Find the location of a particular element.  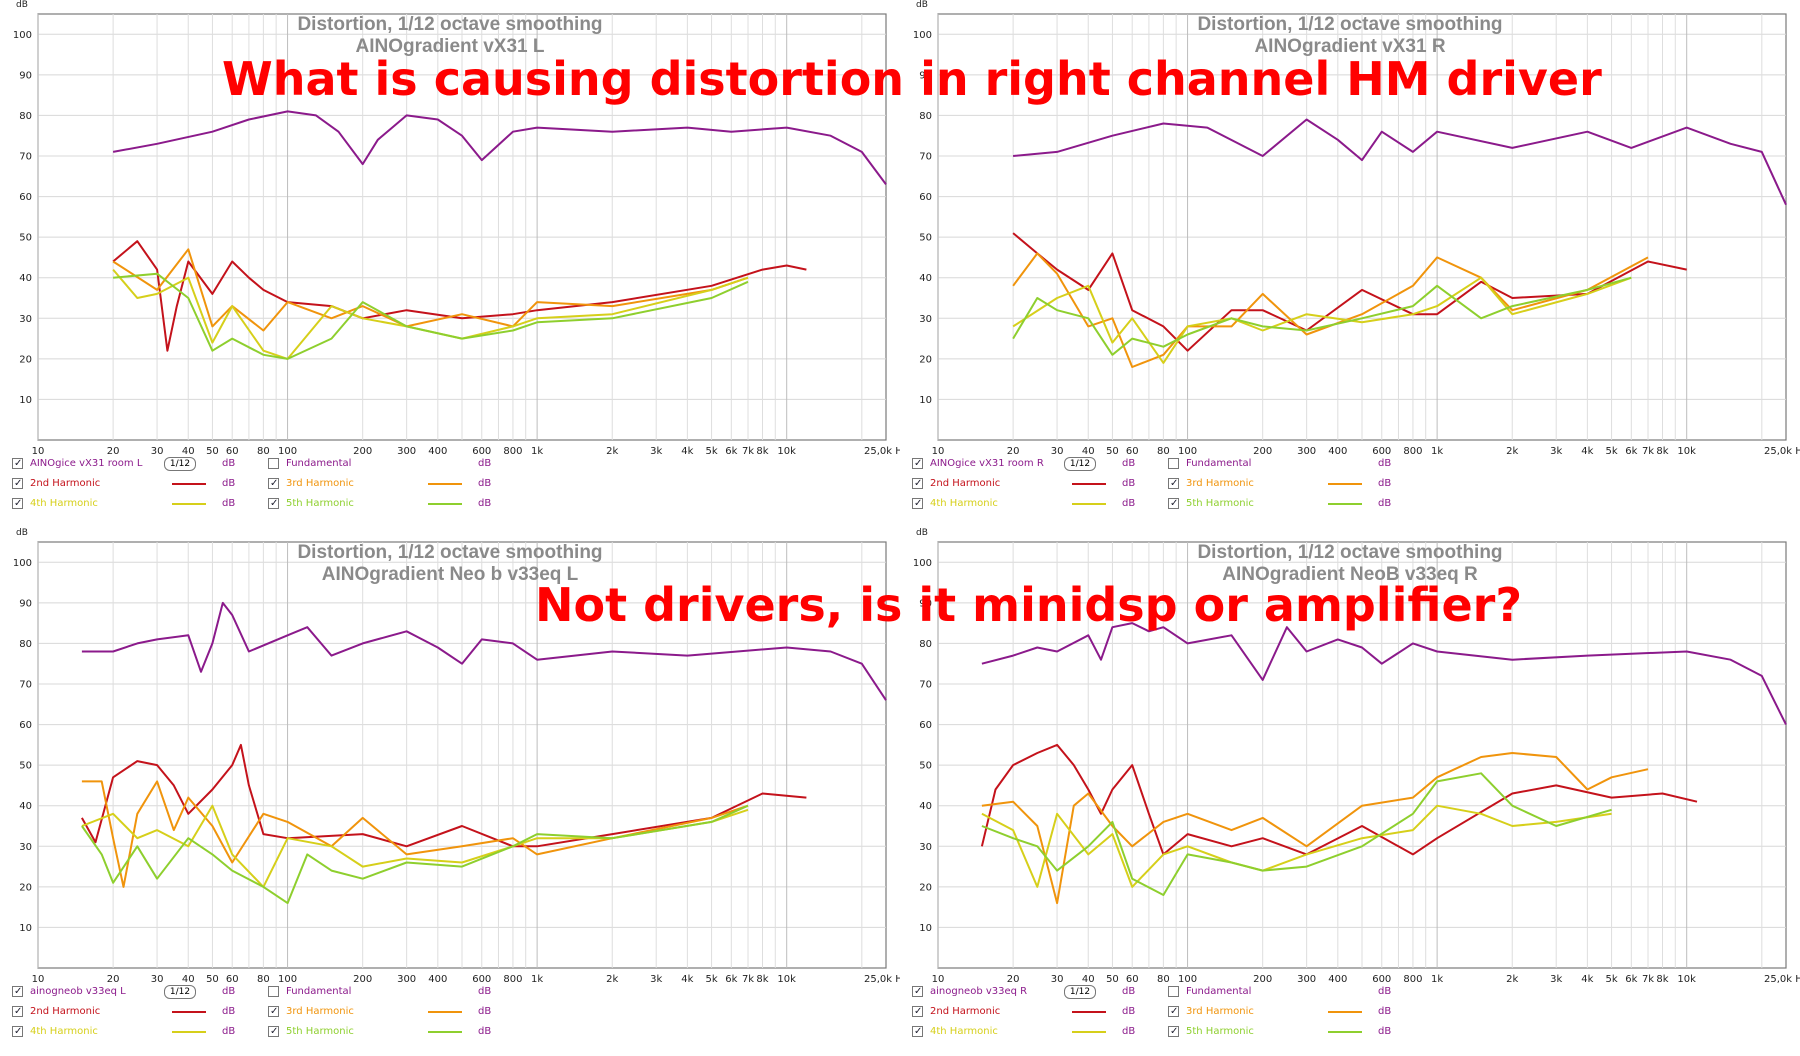

x-tick-label: 5k is located at coordinates (1611, 979).